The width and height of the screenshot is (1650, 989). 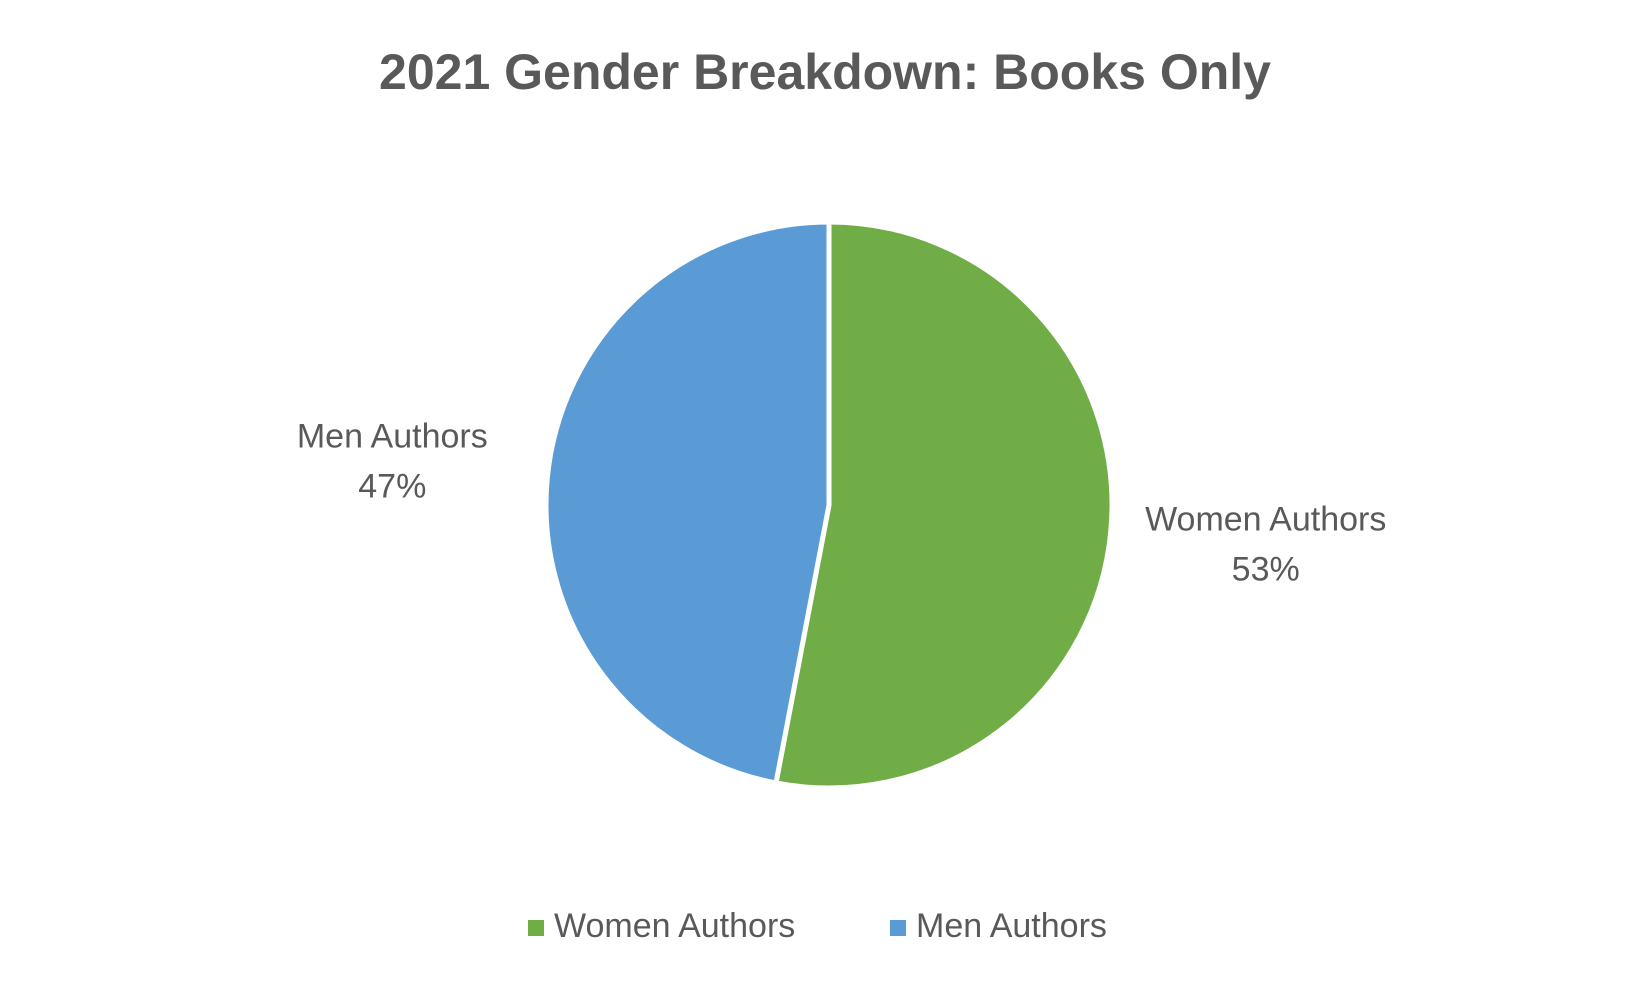 What do you see at coordinates (674, 926) in the screenshot?
I see `legend-label: Women Authors` at bounding box center [674, 926].